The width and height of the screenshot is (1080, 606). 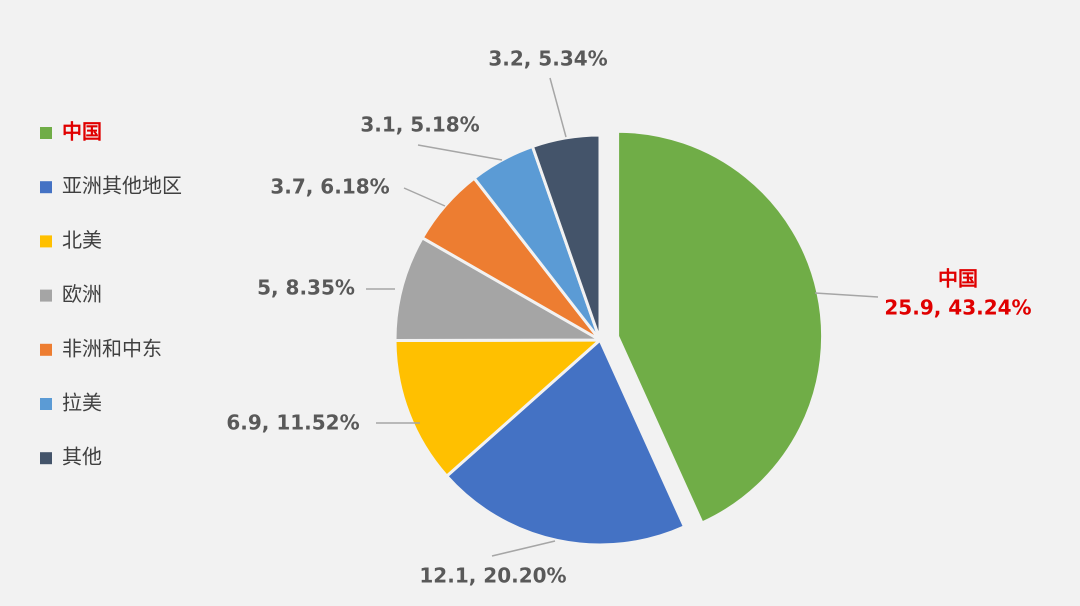 What do you see at coordinates (82, 132) in the screenshot?
I see `legend-label: 中国` at bounding box center [82, 132].